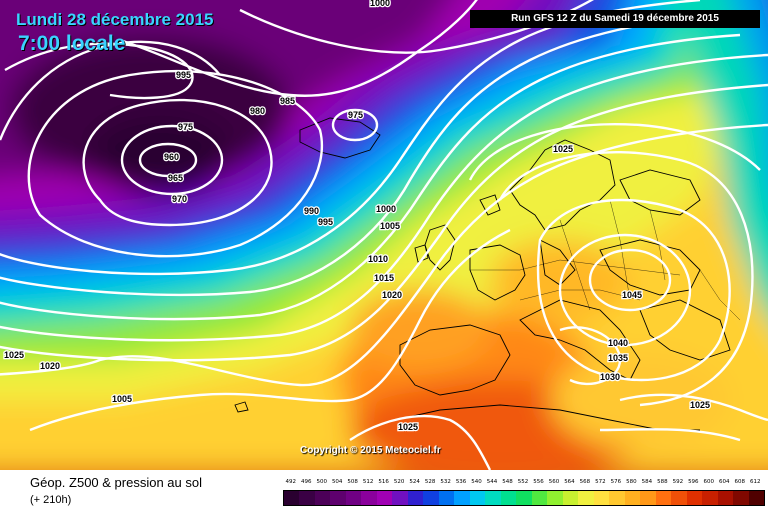 This screenshot has height=512, width=768. Describe the element at coordinates (554, 482) in the screenshot. I see `scale-label: 560` at that location.